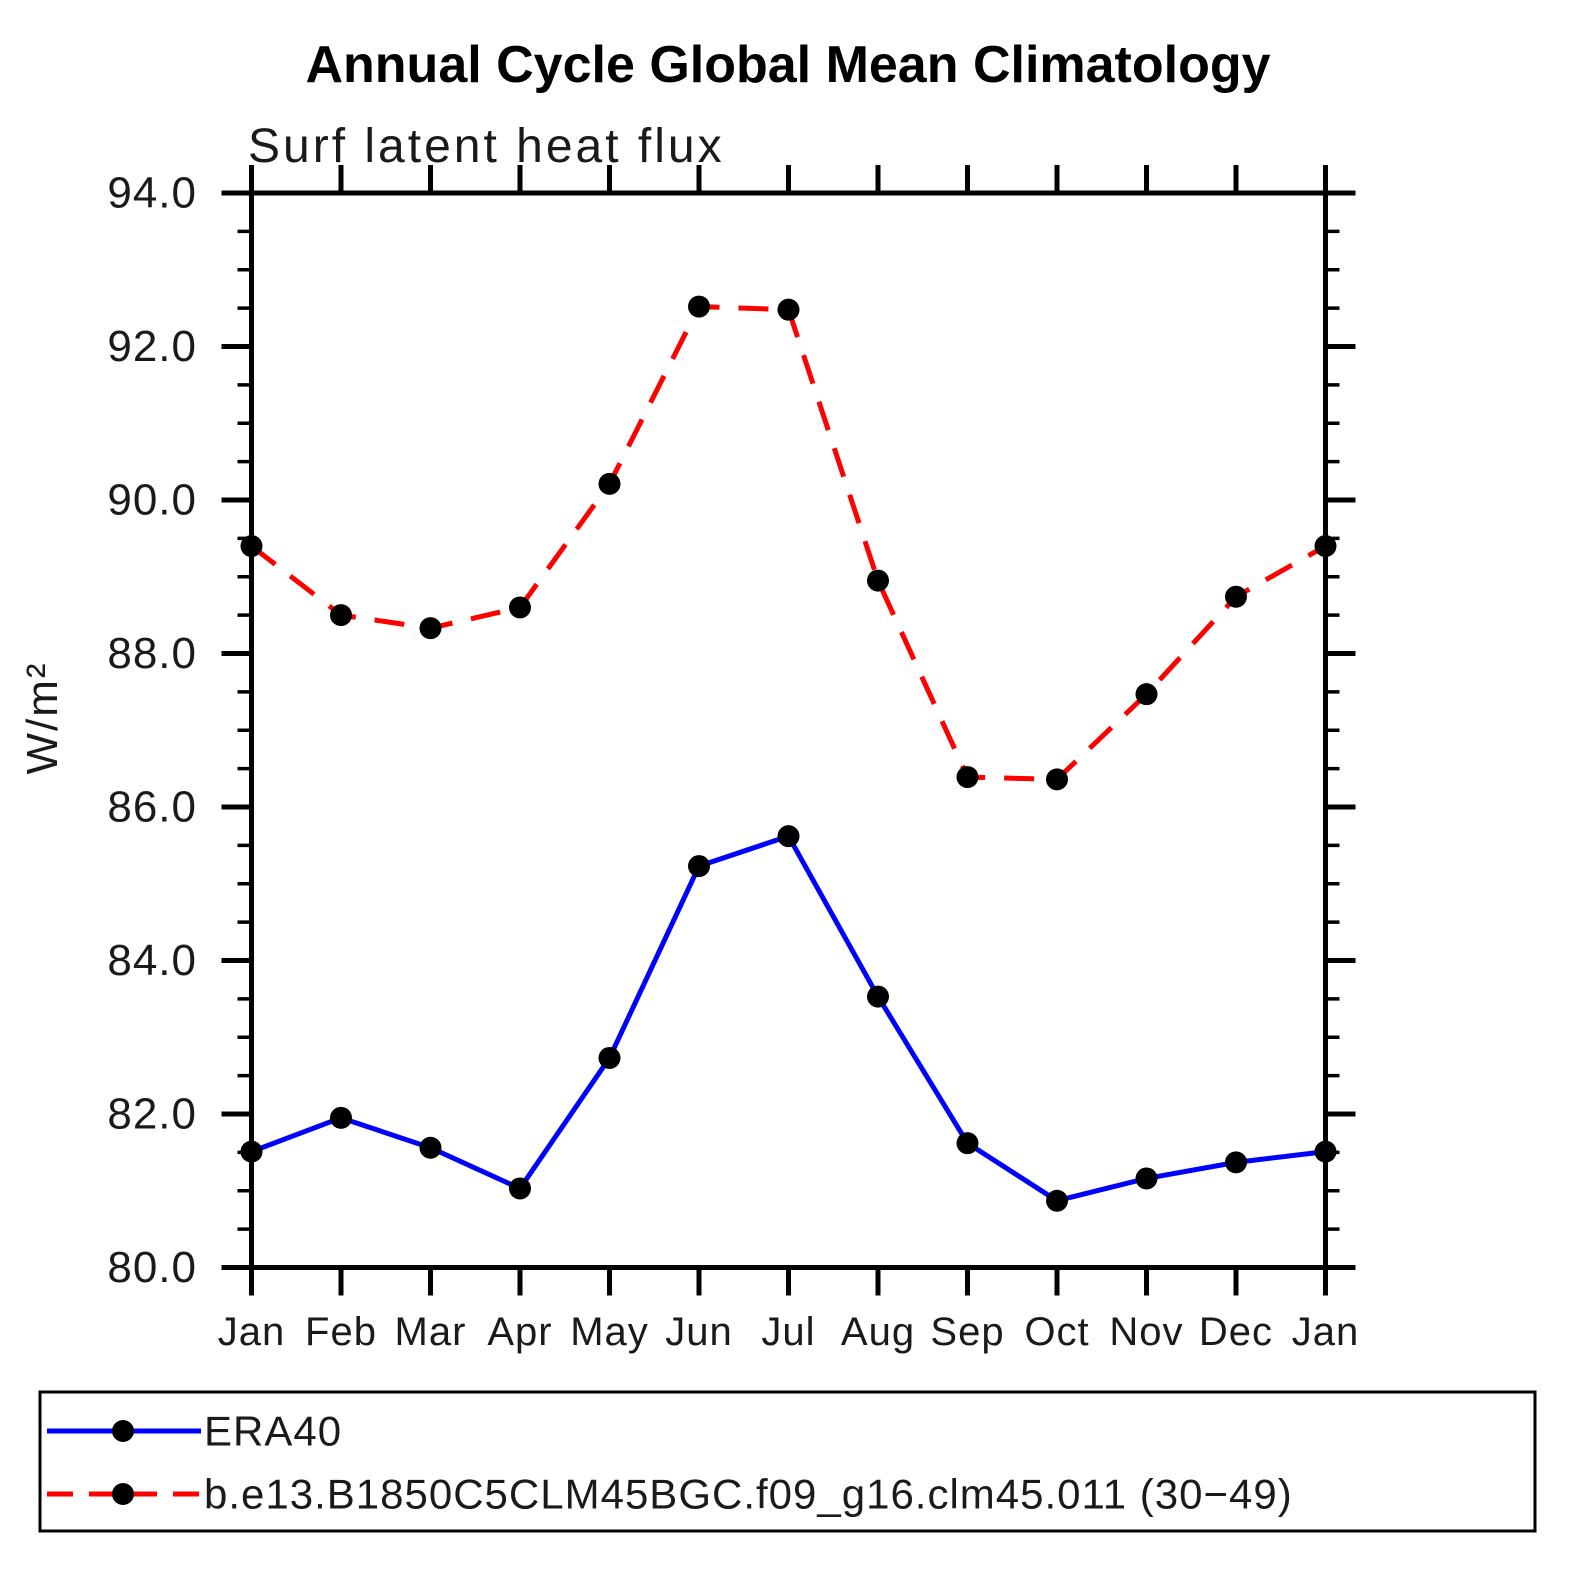 Image resolution: width=1574 pixels, height=1574 pixels. I want to click on y-tick-label: 92.0, so click(152, 346).